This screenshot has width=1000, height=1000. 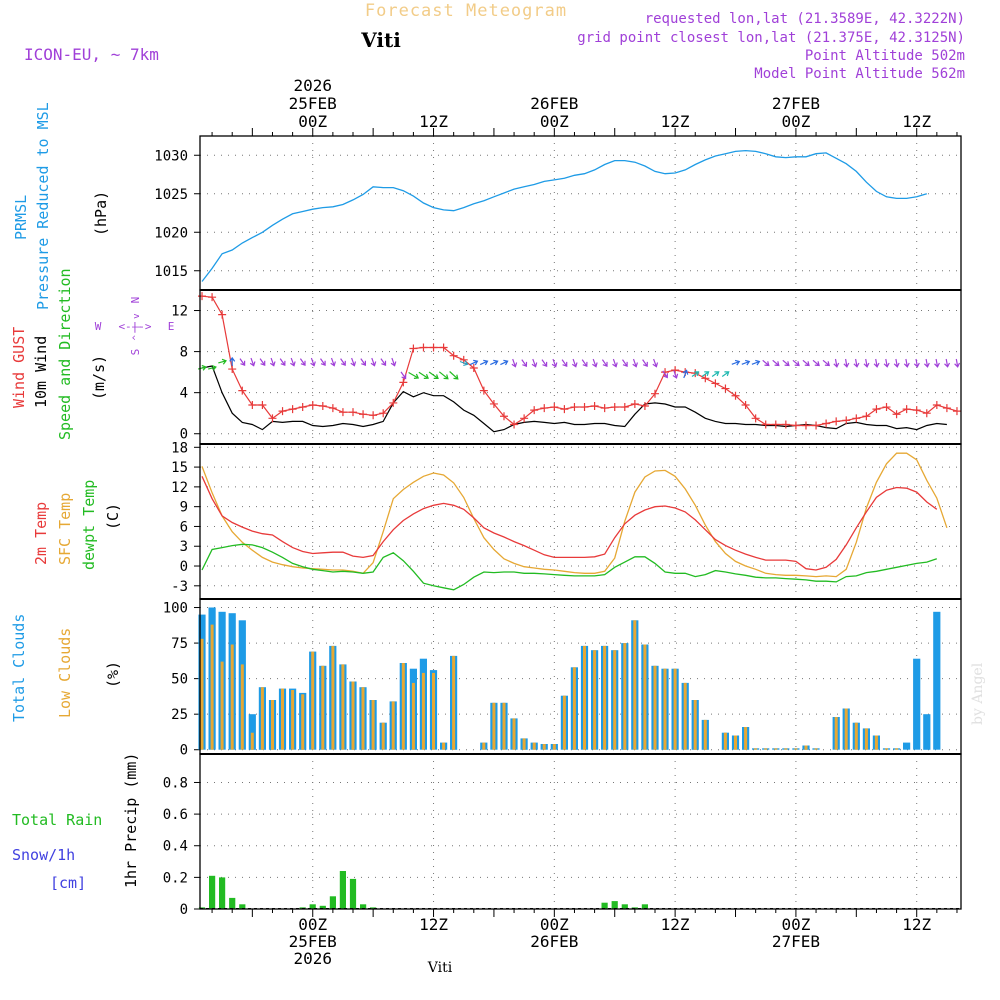 What do you see at coordinates (65, 673) in the screenshot?
I see `clouds-label-2: Low Clouds` at bounding box center [65, 673].